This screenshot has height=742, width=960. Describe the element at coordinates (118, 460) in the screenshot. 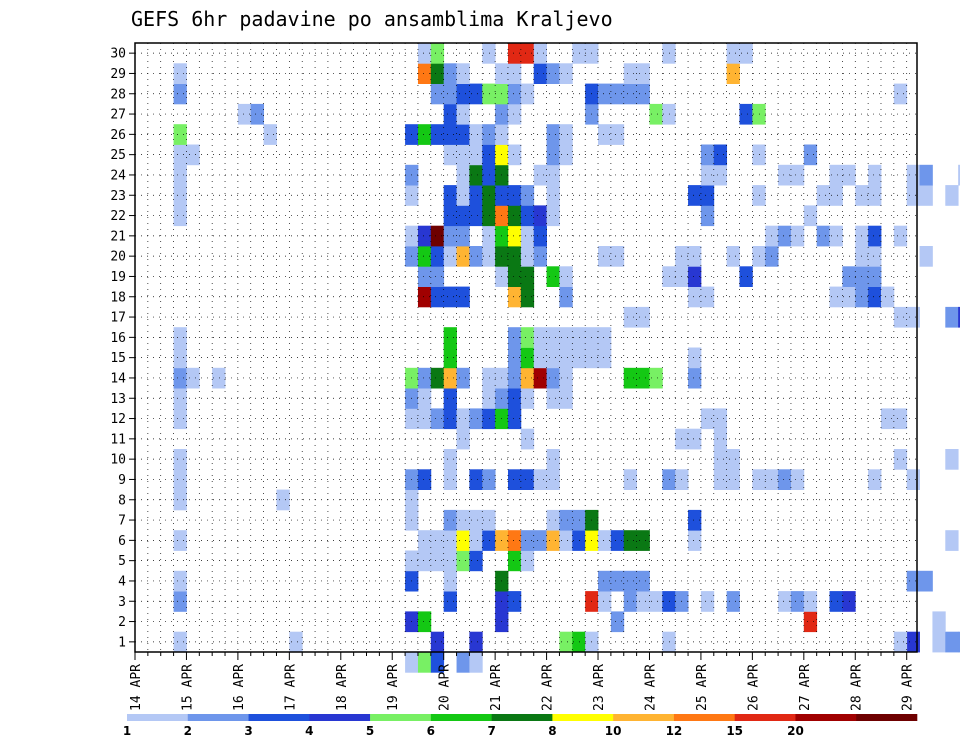

I see `y-tick-label: 10` at that location.